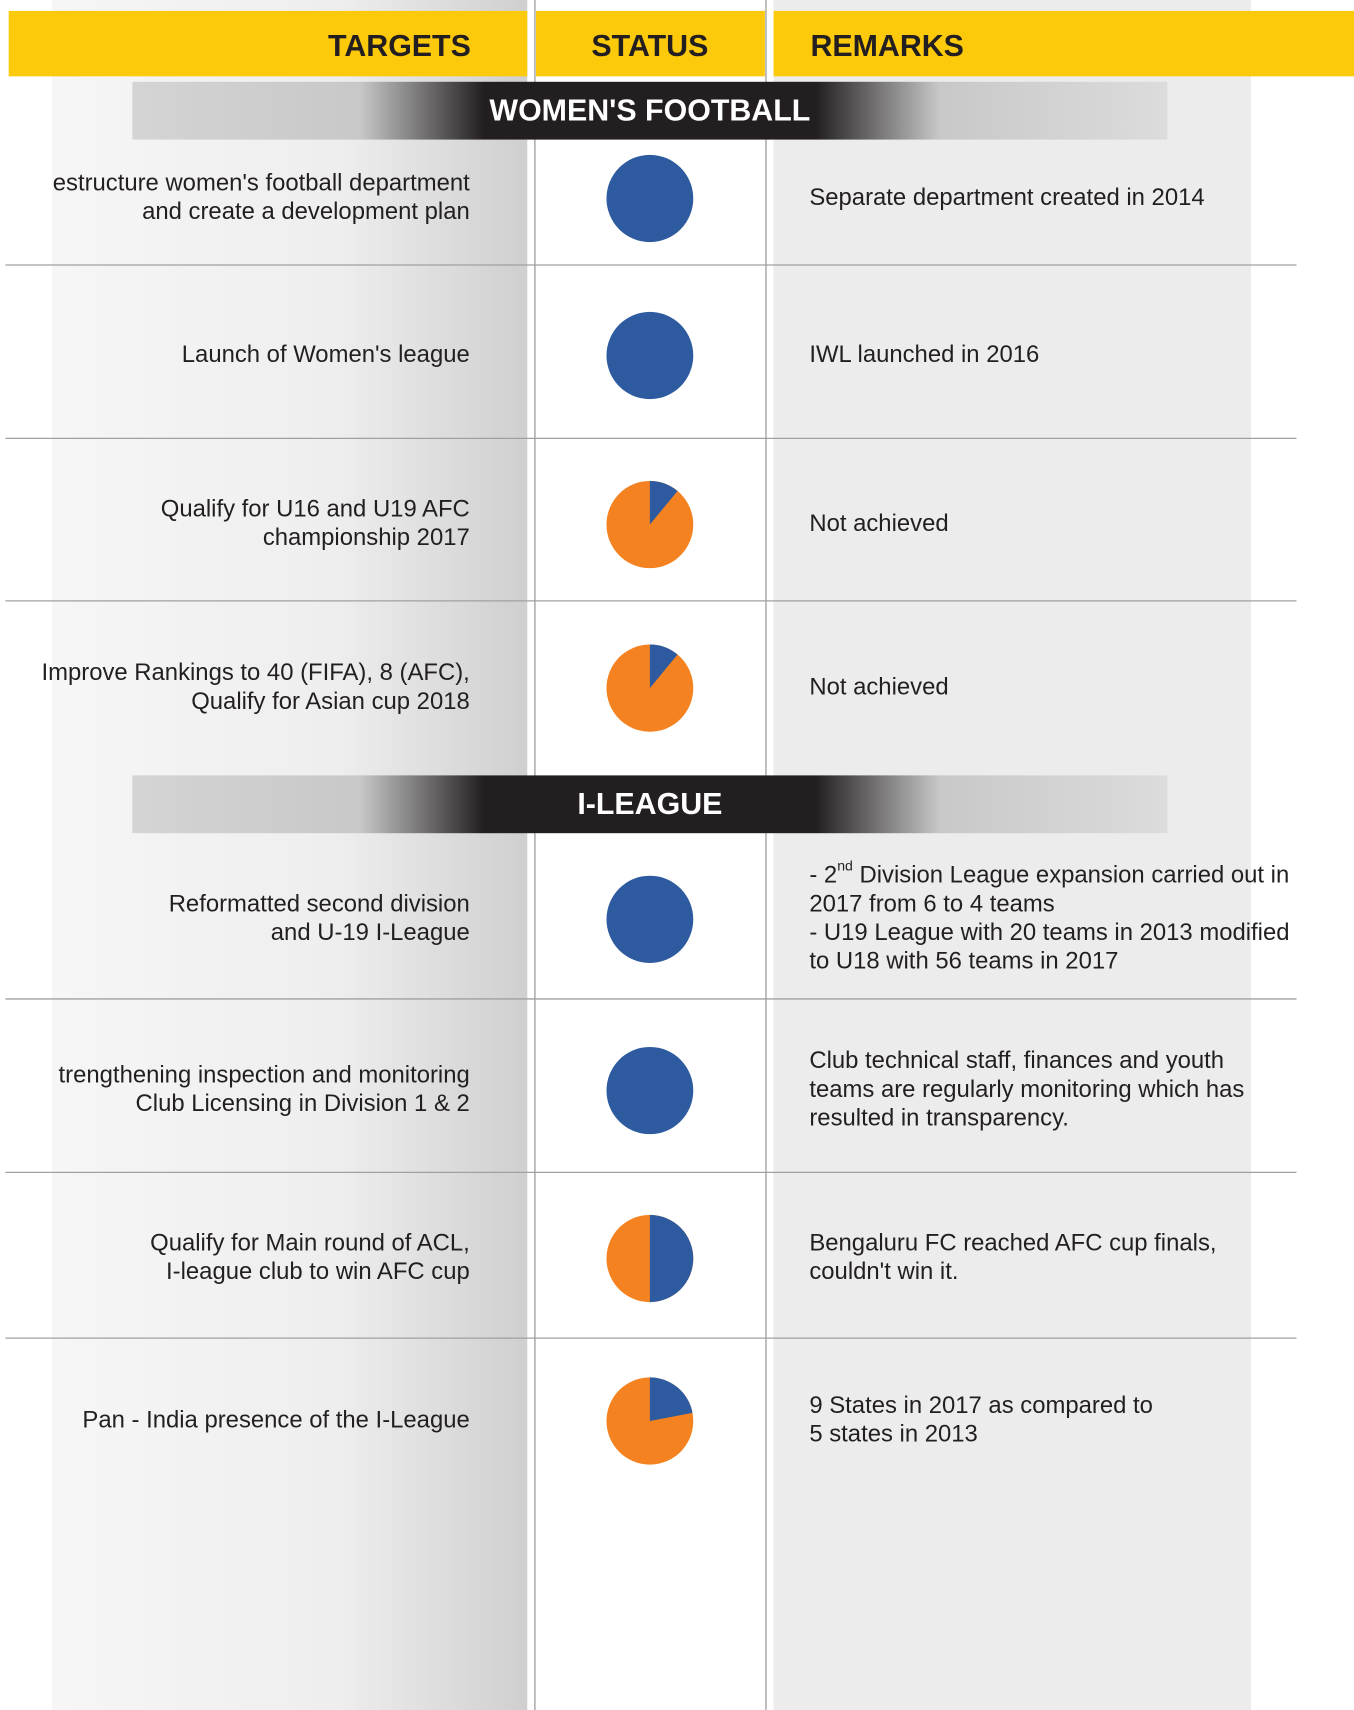 The height and width of the screenshot is (1710, 1354). I want to click on section-title: WOMEN'S FOOTBALL, so click(649, 110).